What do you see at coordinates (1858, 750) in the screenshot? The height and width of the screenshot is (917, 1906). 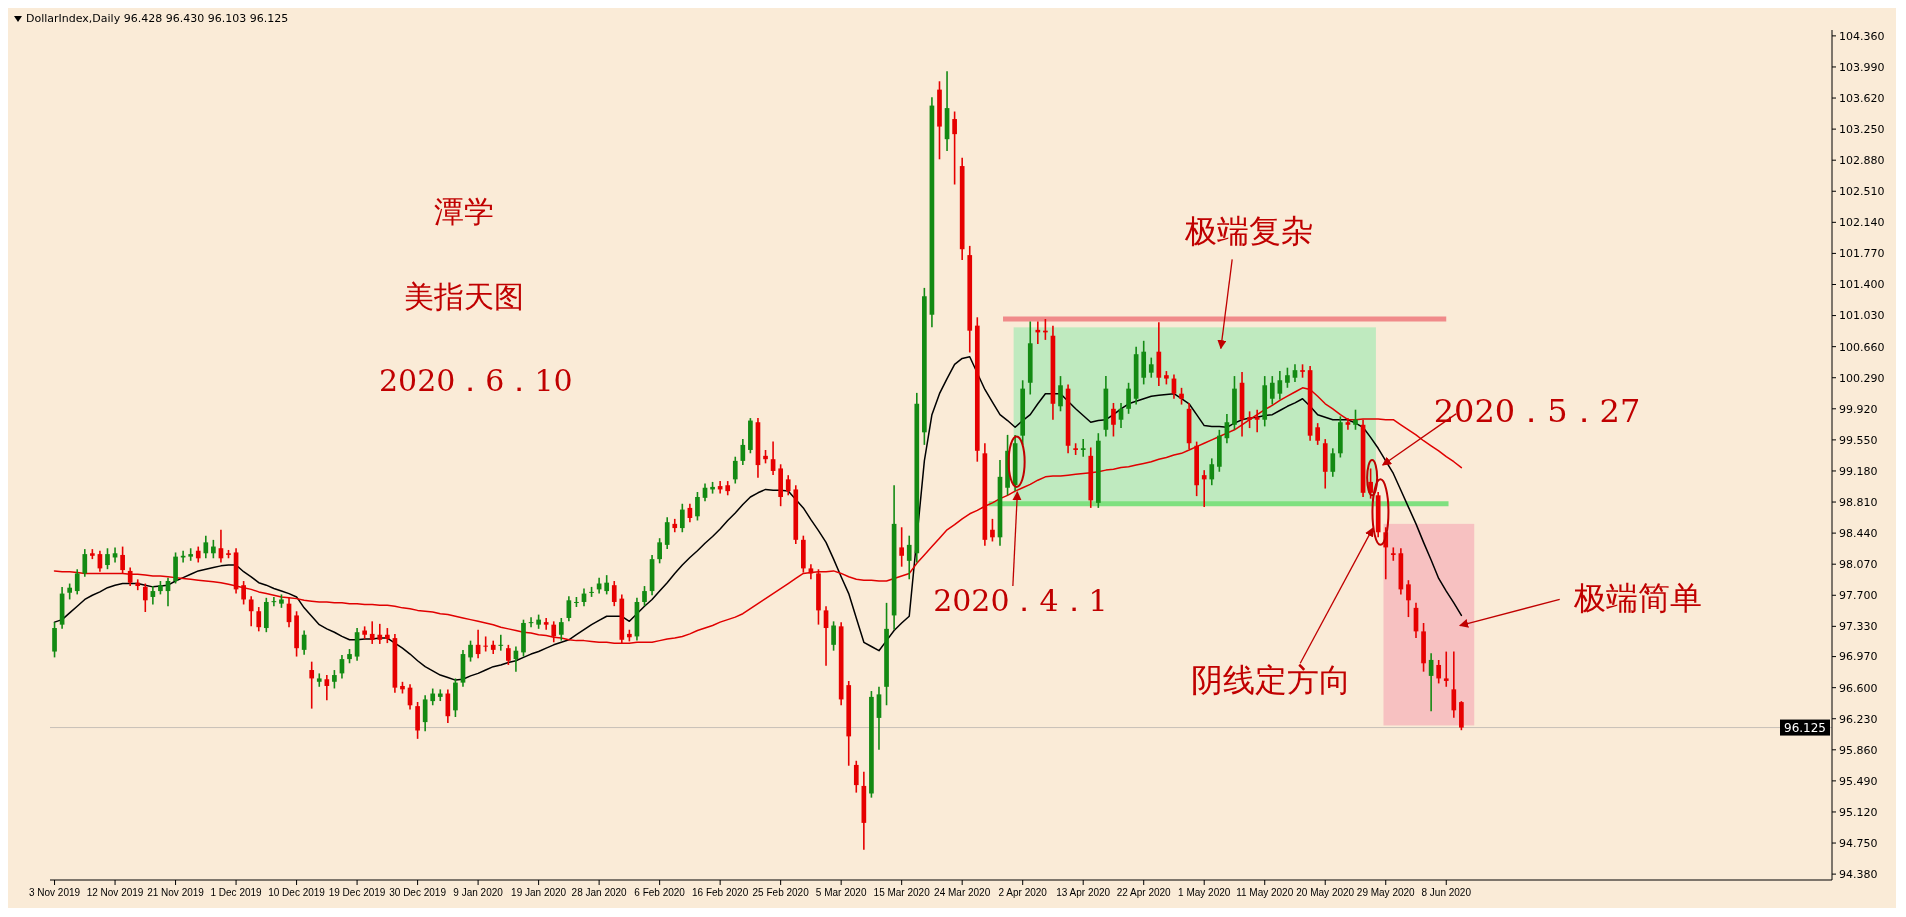 I see `y-tick-label: 95.860` at bounding box center [1858, 750].